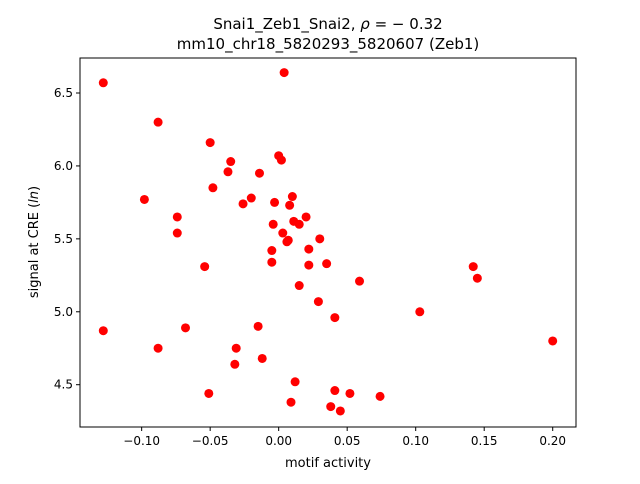  Describe the element at coordinates (34, 188) in the screenshot. I see `y-axis-label-suffix: )` at that location.